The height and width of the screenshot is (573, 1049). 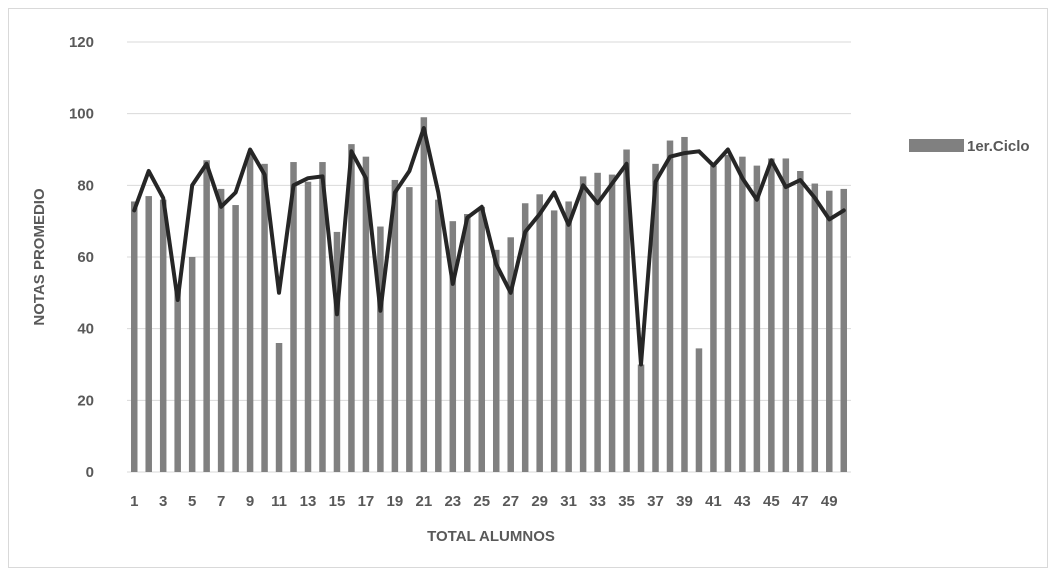 What do you see at coordinates (134, 501) in the screenshot?
I see `x-tick-label: 1` at bounding box center [134, 501].